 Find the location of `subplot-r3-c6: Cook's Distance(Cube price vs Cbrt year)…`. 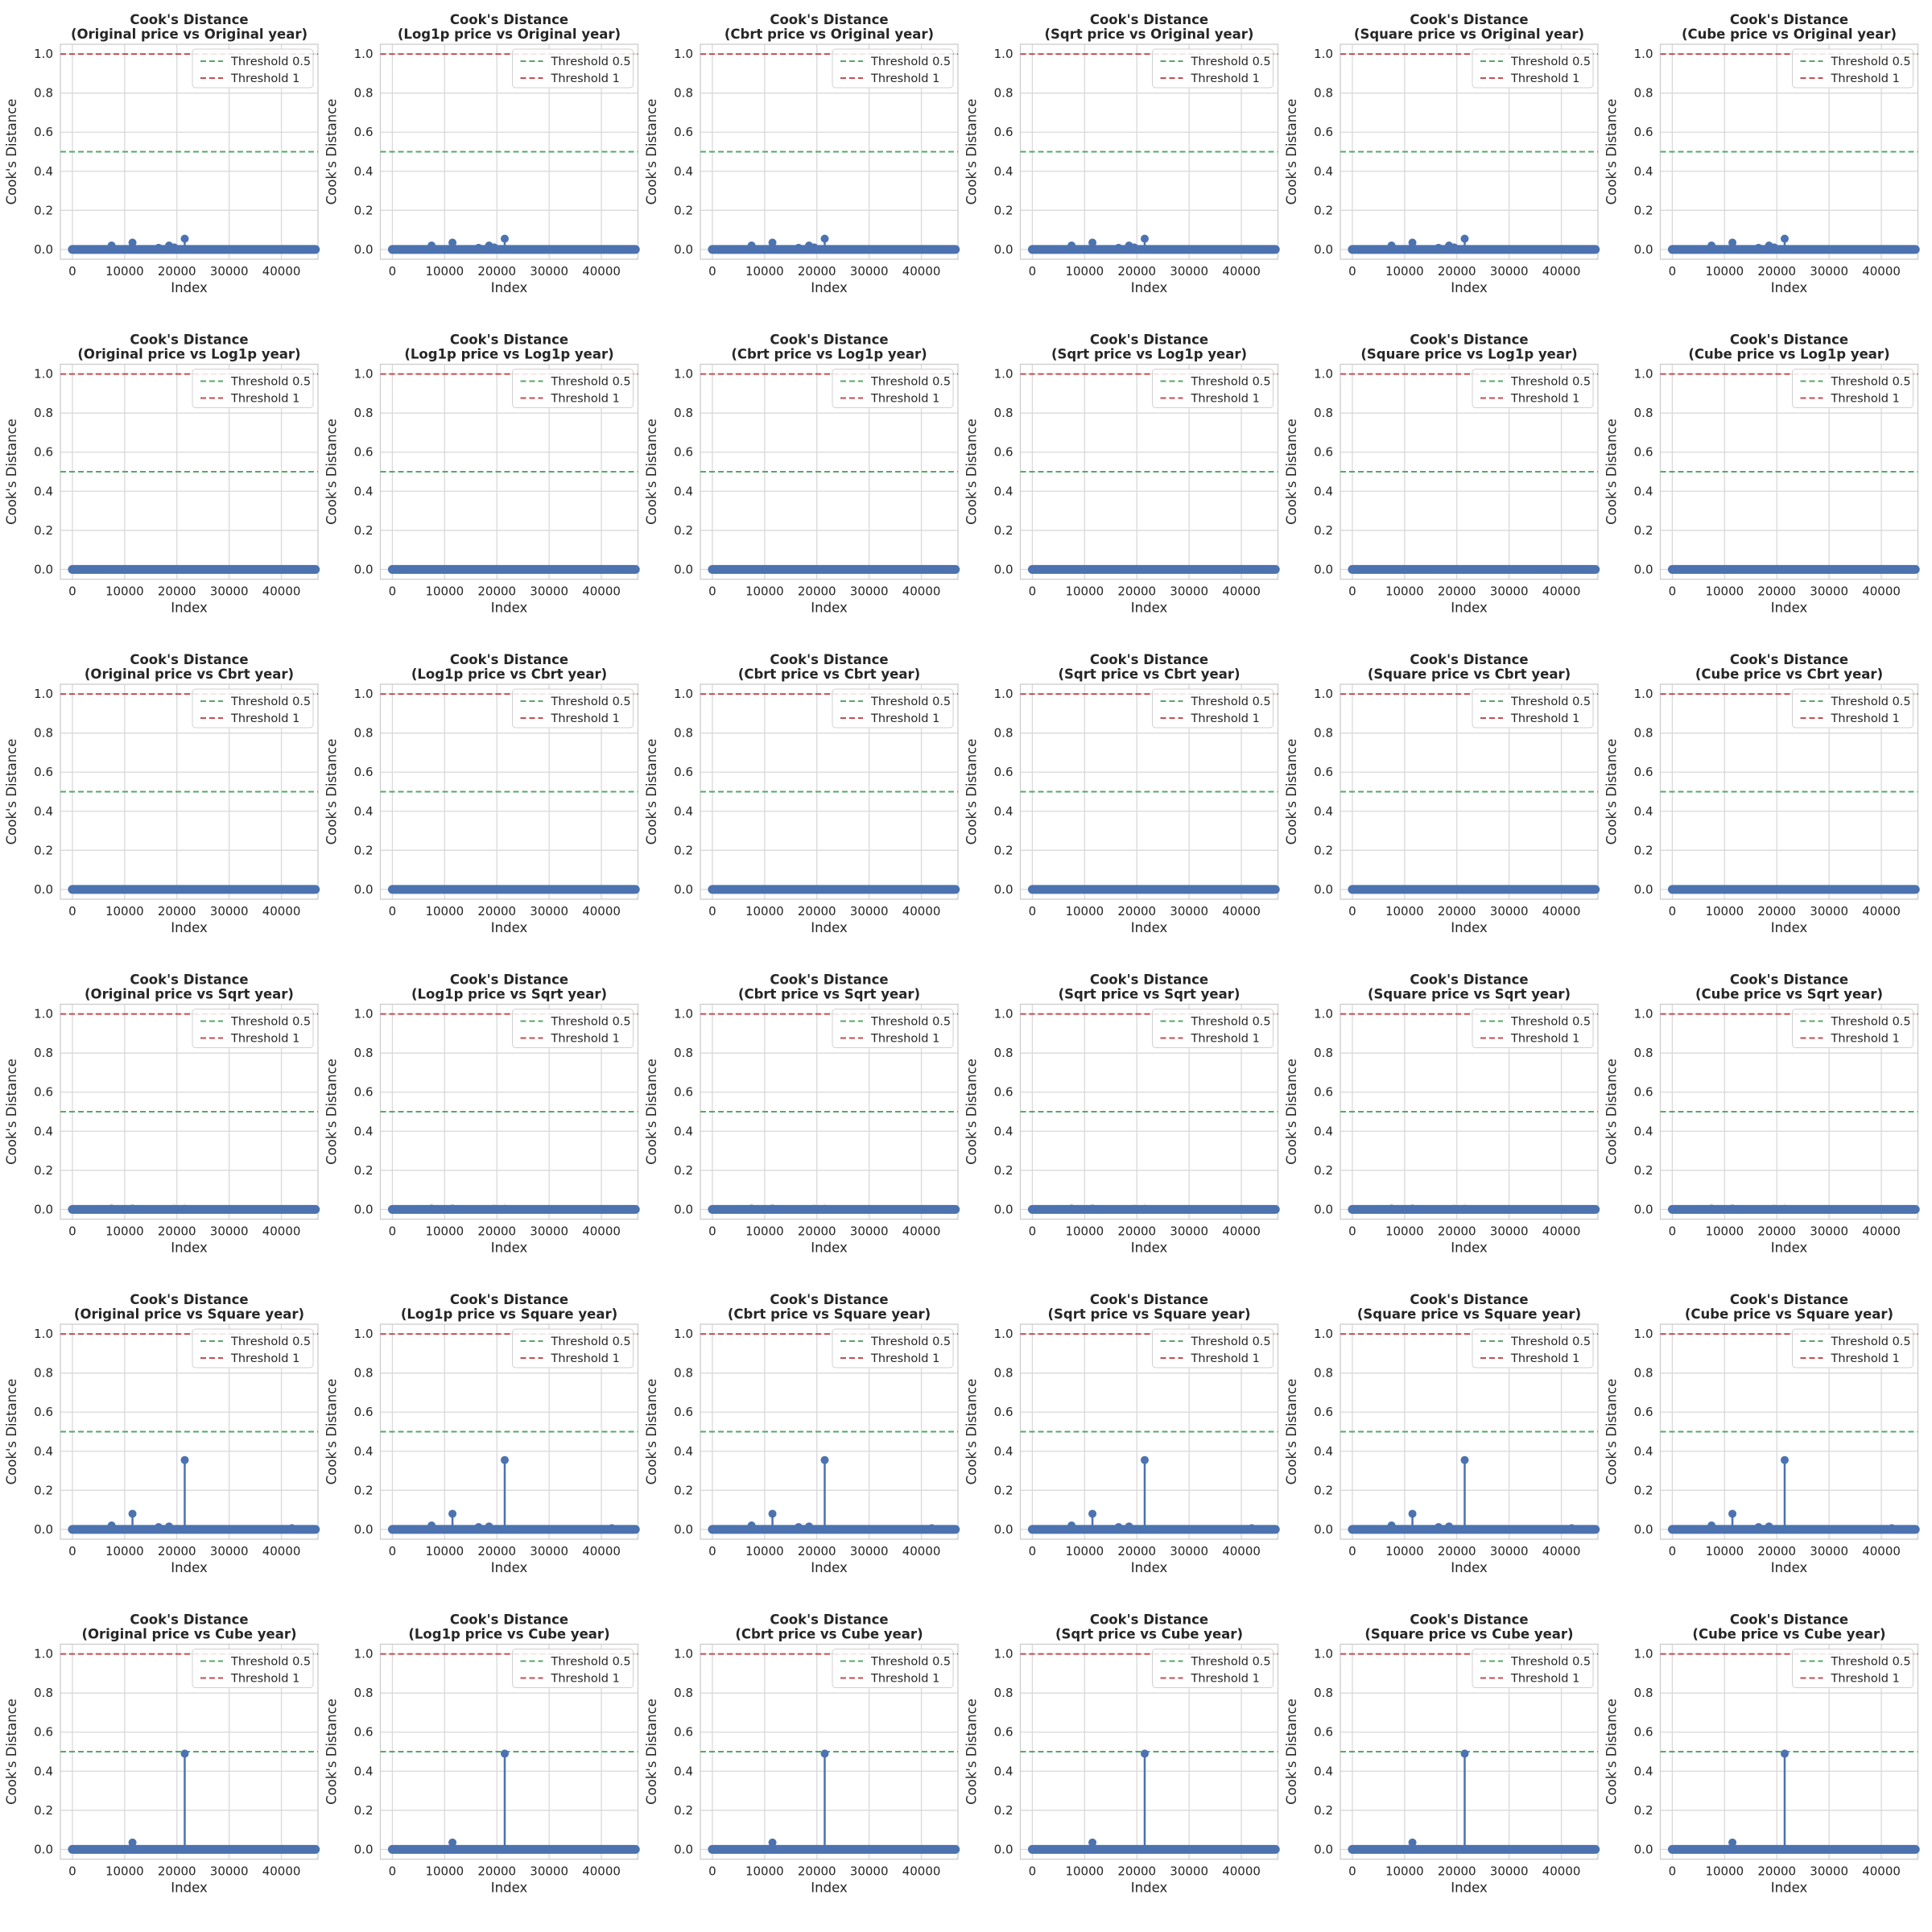

subplot-r3-c6: Cook's Distance(Cube price vs Cbrt year)… is located at coordinates (1762, 793).